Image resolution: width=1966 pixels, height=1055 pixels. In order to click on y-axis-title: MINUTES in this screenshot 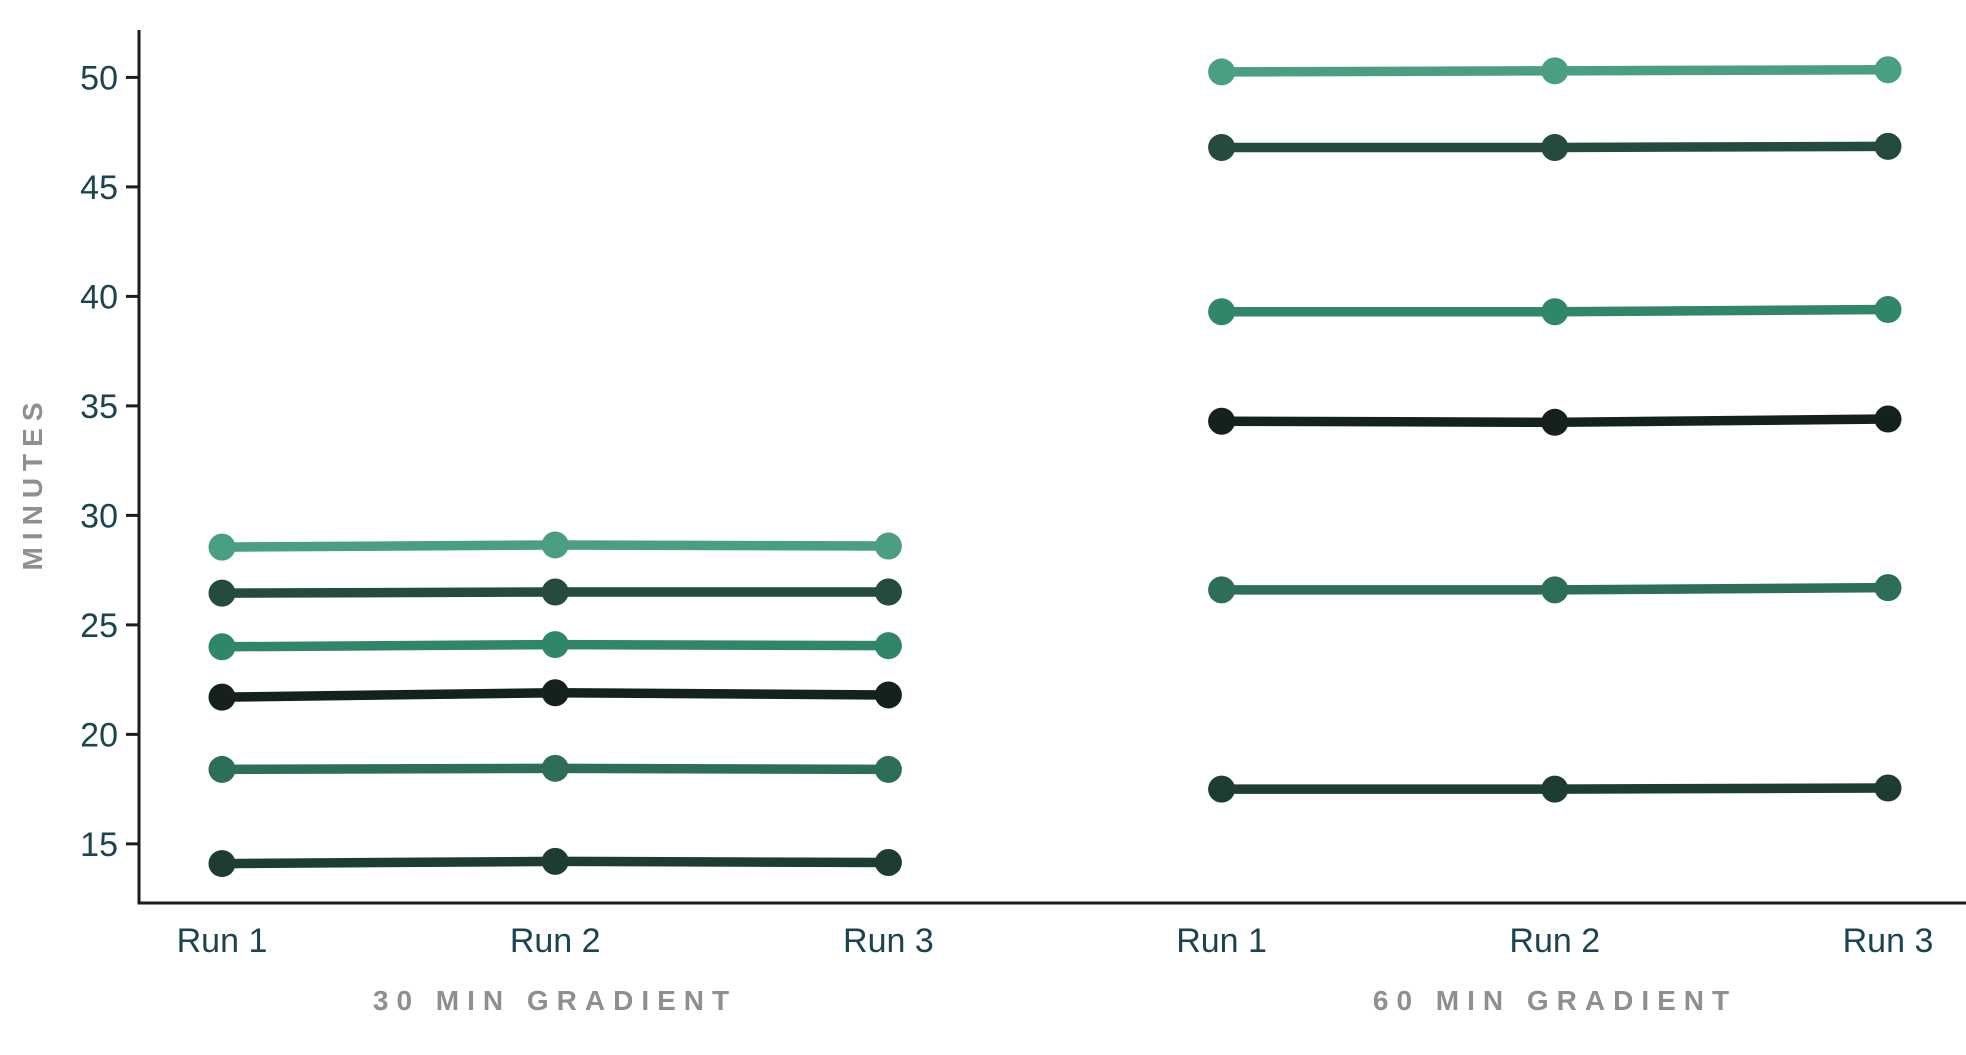, I will do `click(32, 483)`.